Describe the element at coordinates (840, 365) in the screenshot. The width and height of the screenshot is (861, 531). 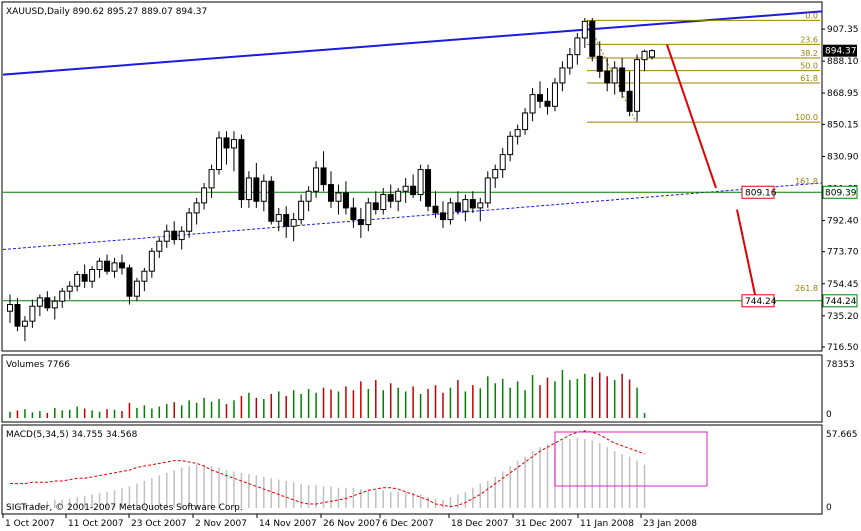
I see `volume-max-label: 78353` at that location.